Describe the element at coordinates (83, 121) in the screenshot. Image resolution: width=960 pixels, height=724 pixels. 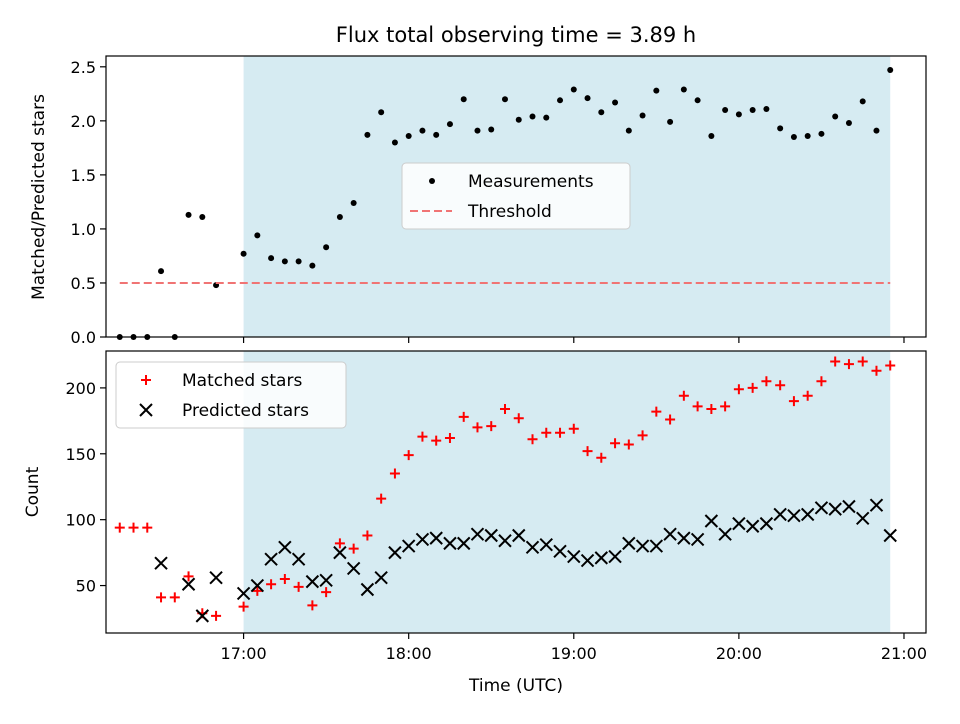
I see `y-tick-label: 2.0` at that location.